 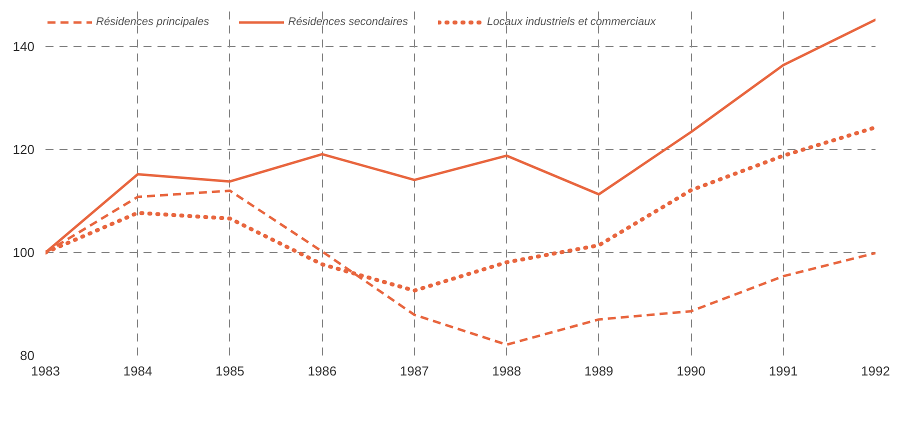 What do you see at coordinates (322, 371) in the screenshot?
I see `x-tick-label: 1986` at bounding box center [322, 371].